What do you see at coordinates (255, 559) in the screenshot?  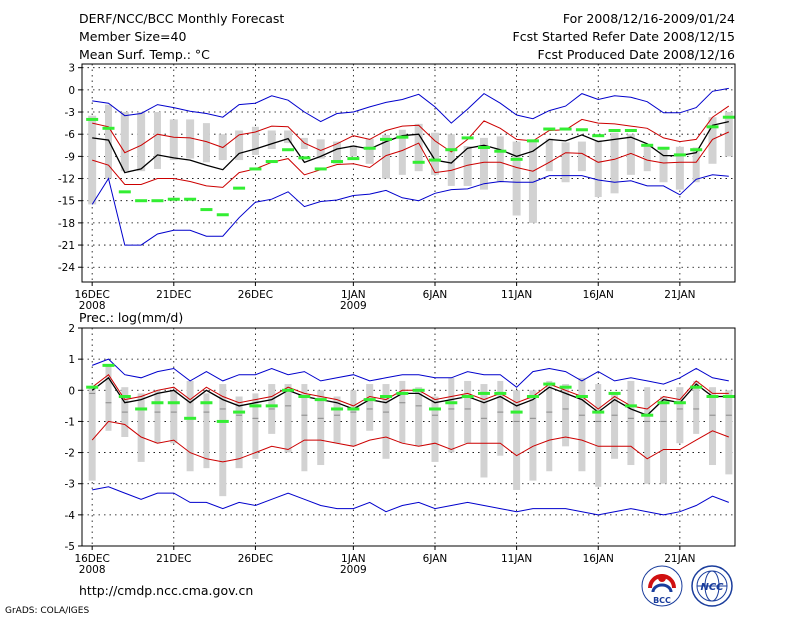 I see `prec-xtick-label: 26DEC` at bounding box center [255, 559].